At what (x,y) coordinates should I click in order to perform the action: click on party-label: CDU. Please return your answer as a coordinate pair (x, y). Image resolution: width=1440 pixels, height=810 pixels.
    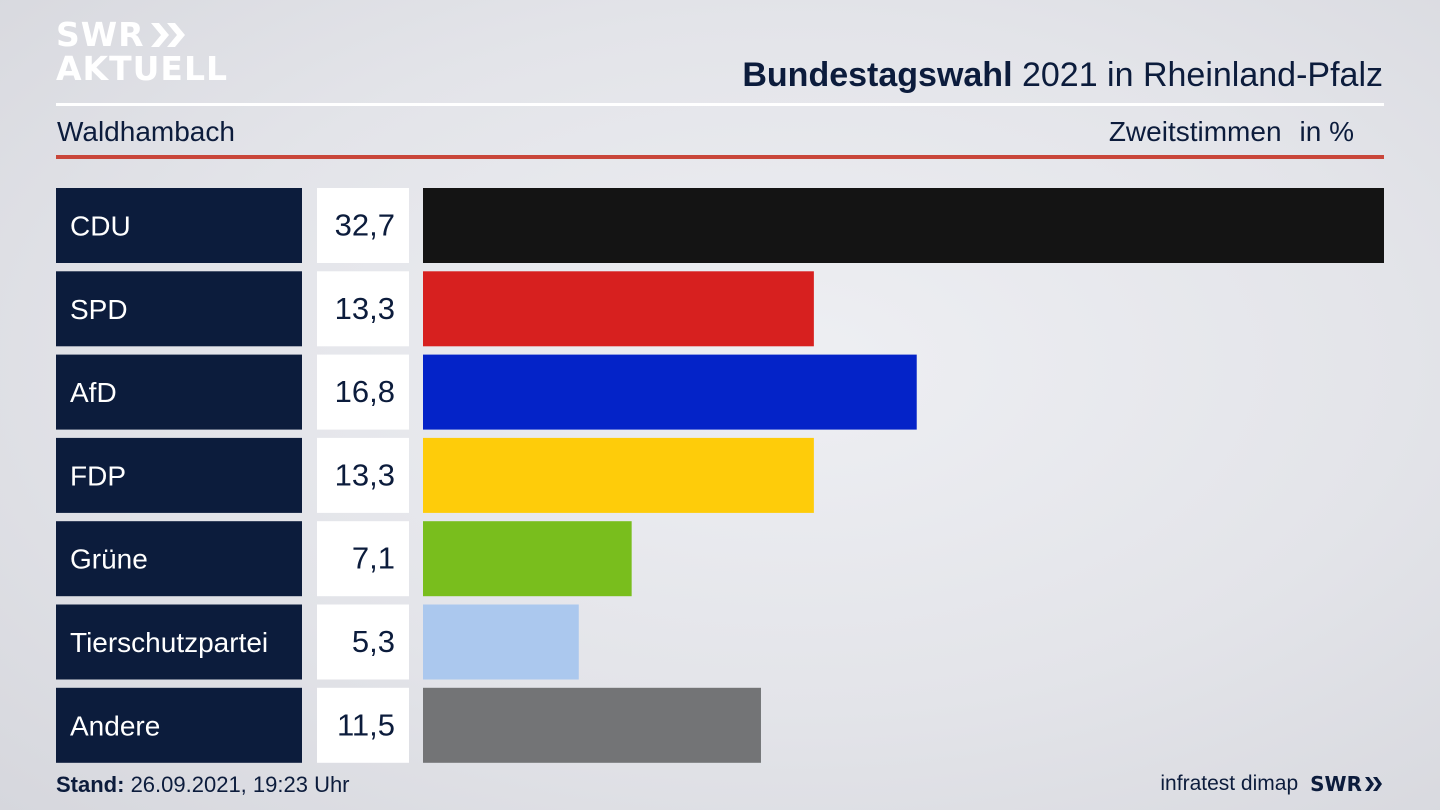
    Looking at the image, I should click on (100, 226).